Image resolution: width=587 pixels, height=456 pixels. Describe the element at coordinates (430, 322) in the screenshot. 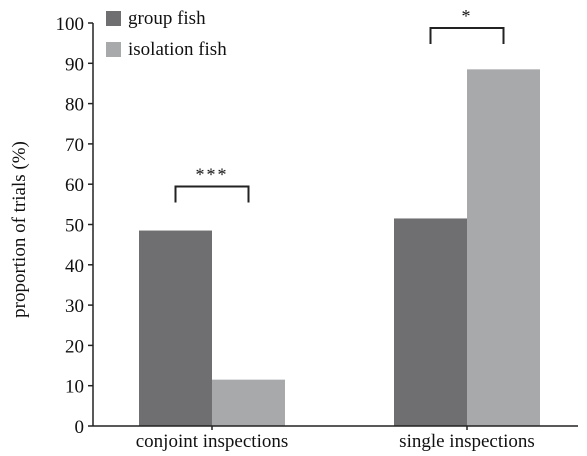

I see `bar-group-fish-single-inspections` at that location.